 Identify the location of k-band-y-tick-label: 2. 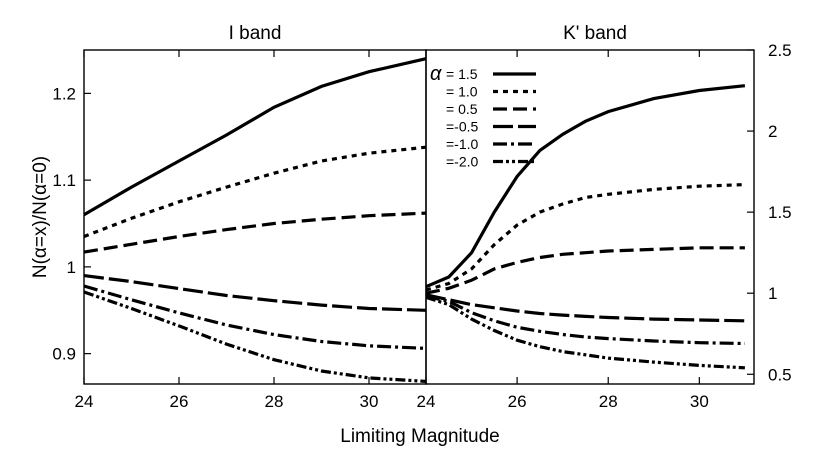
(772, 131).